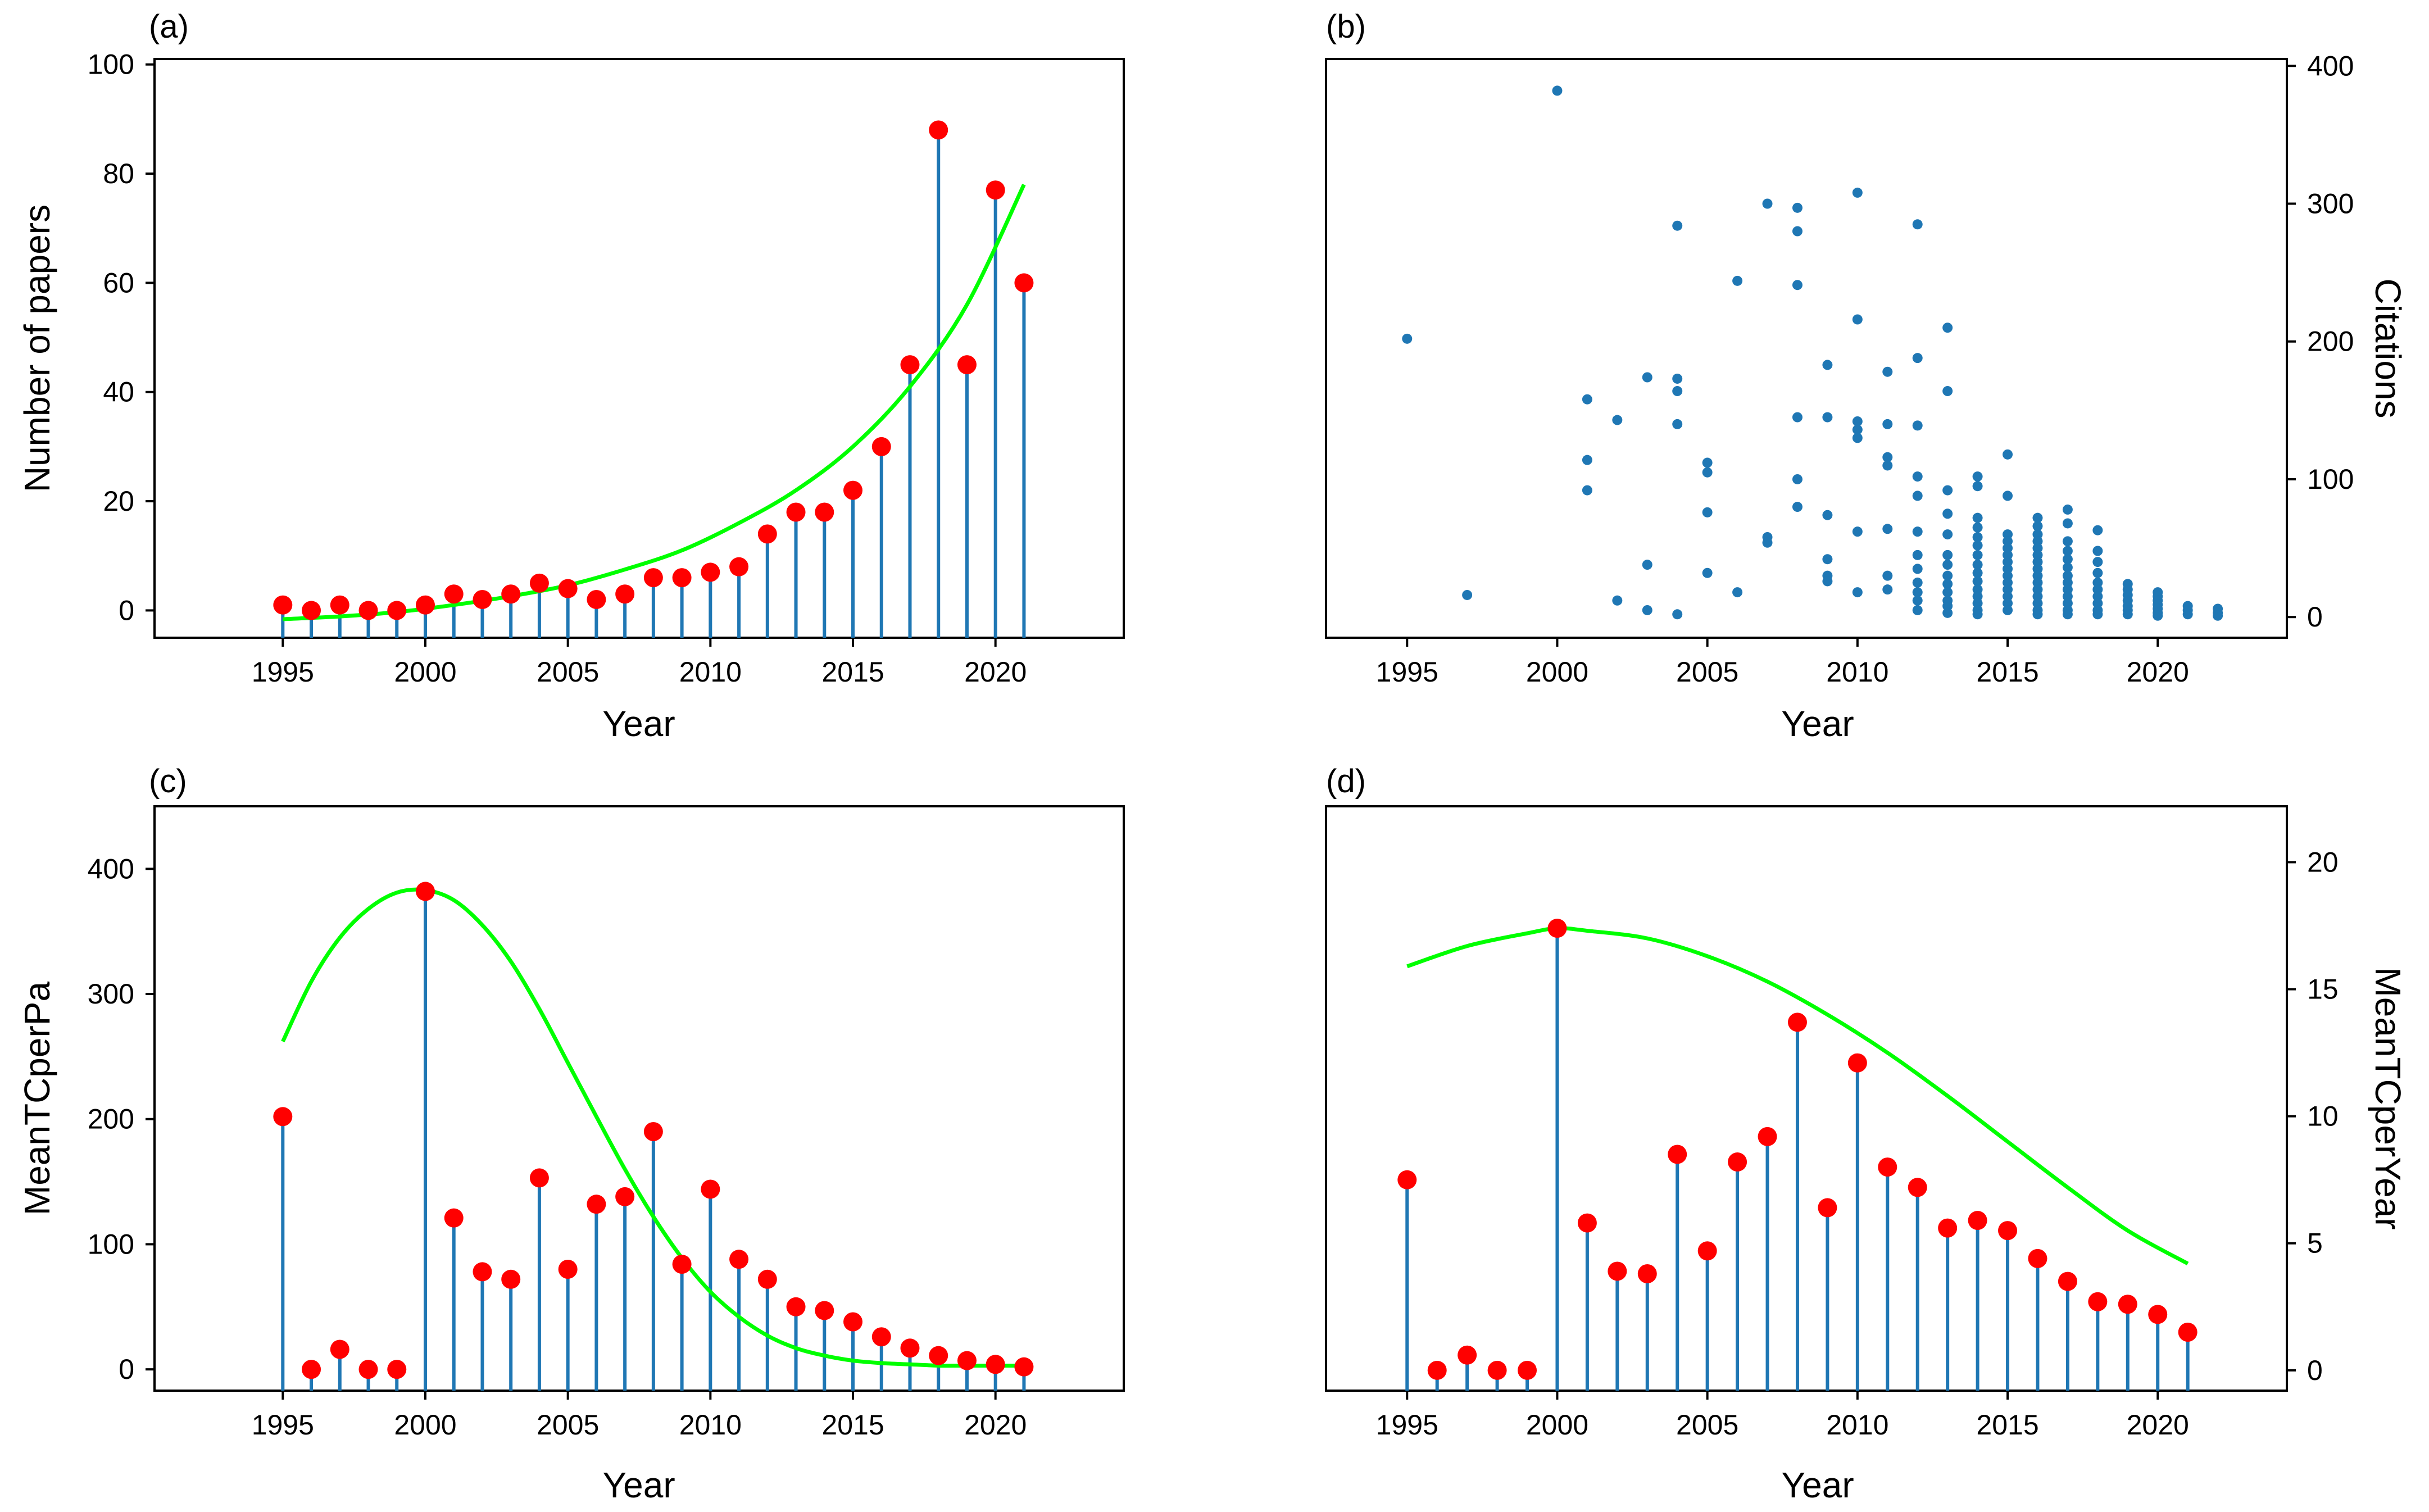  What do you see at coordinates (2388, 1098) in the screenshot?
I see `panel-d-ylabel: MeanTCperYear` at bounding box center [2388, 1098].